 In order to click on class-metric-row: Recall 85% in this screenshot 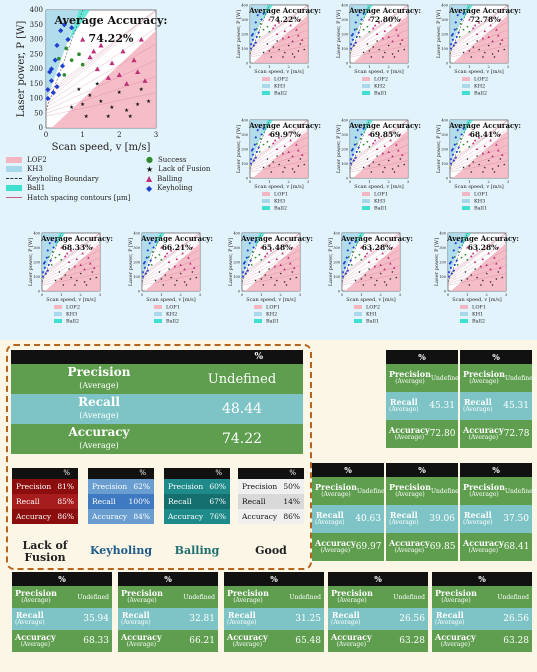, I will do `click(45, 501)`.